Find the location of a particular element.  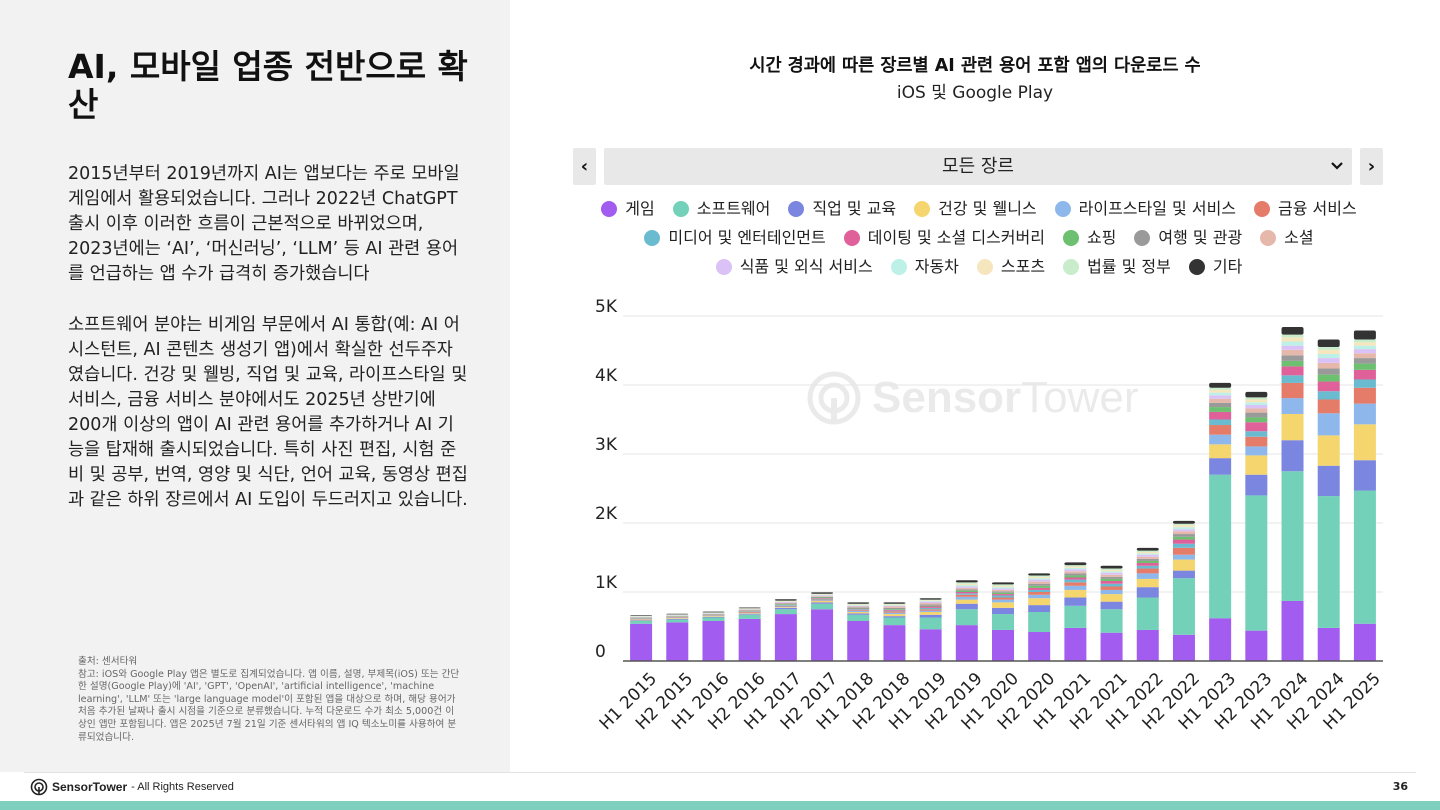

y-tick-label: 3K is located at coordinates (606, 445).